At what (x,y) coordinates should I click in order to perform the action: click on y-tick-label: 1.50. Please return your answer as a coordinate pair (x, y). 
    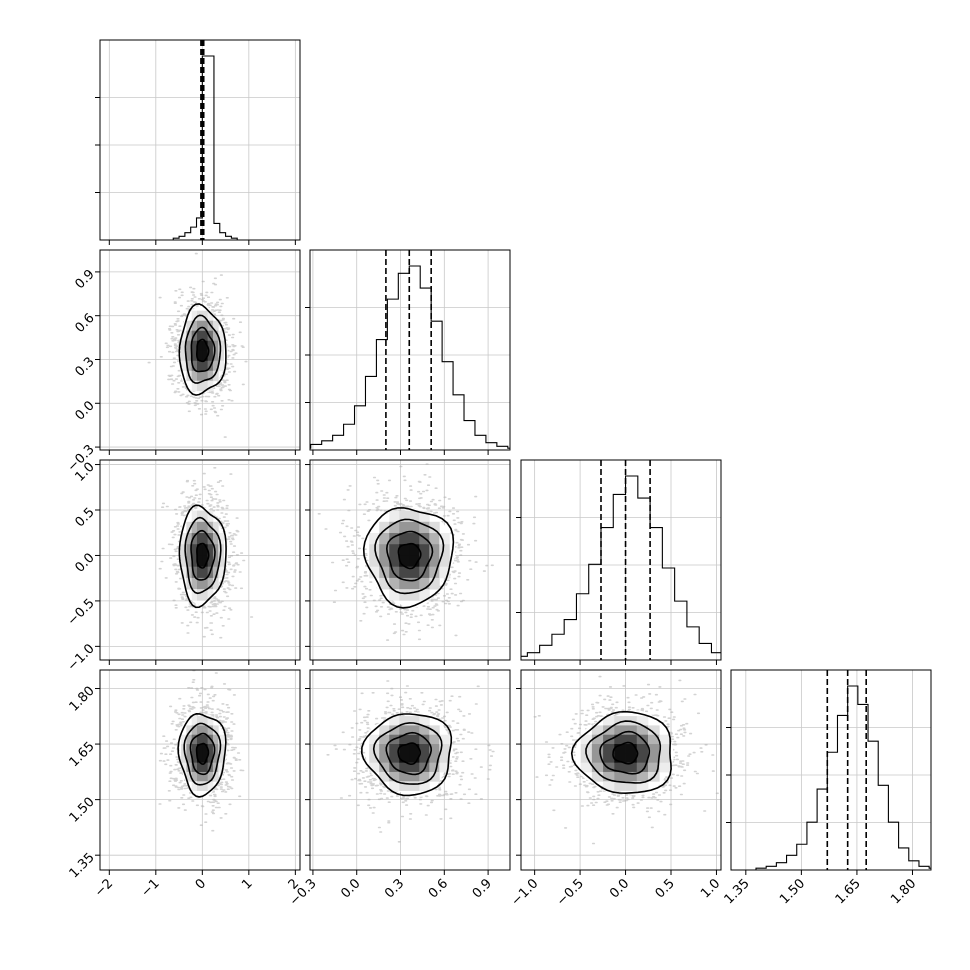
    Looking at the image, I should click on (82, 810).